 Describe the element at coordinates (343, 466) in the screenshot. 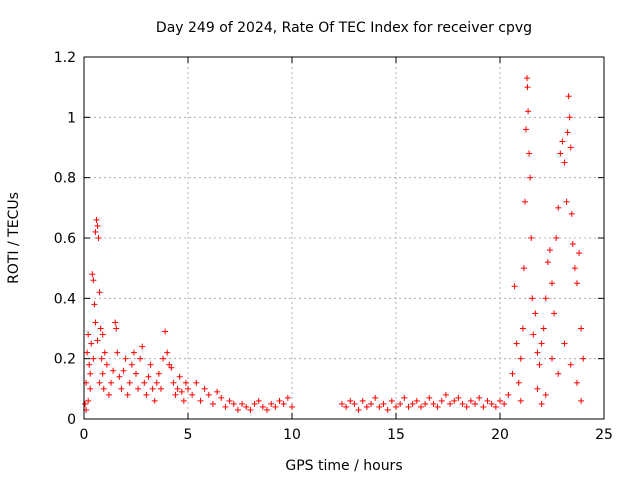

I see `x-axis-title: GPS time / hours` at that location.